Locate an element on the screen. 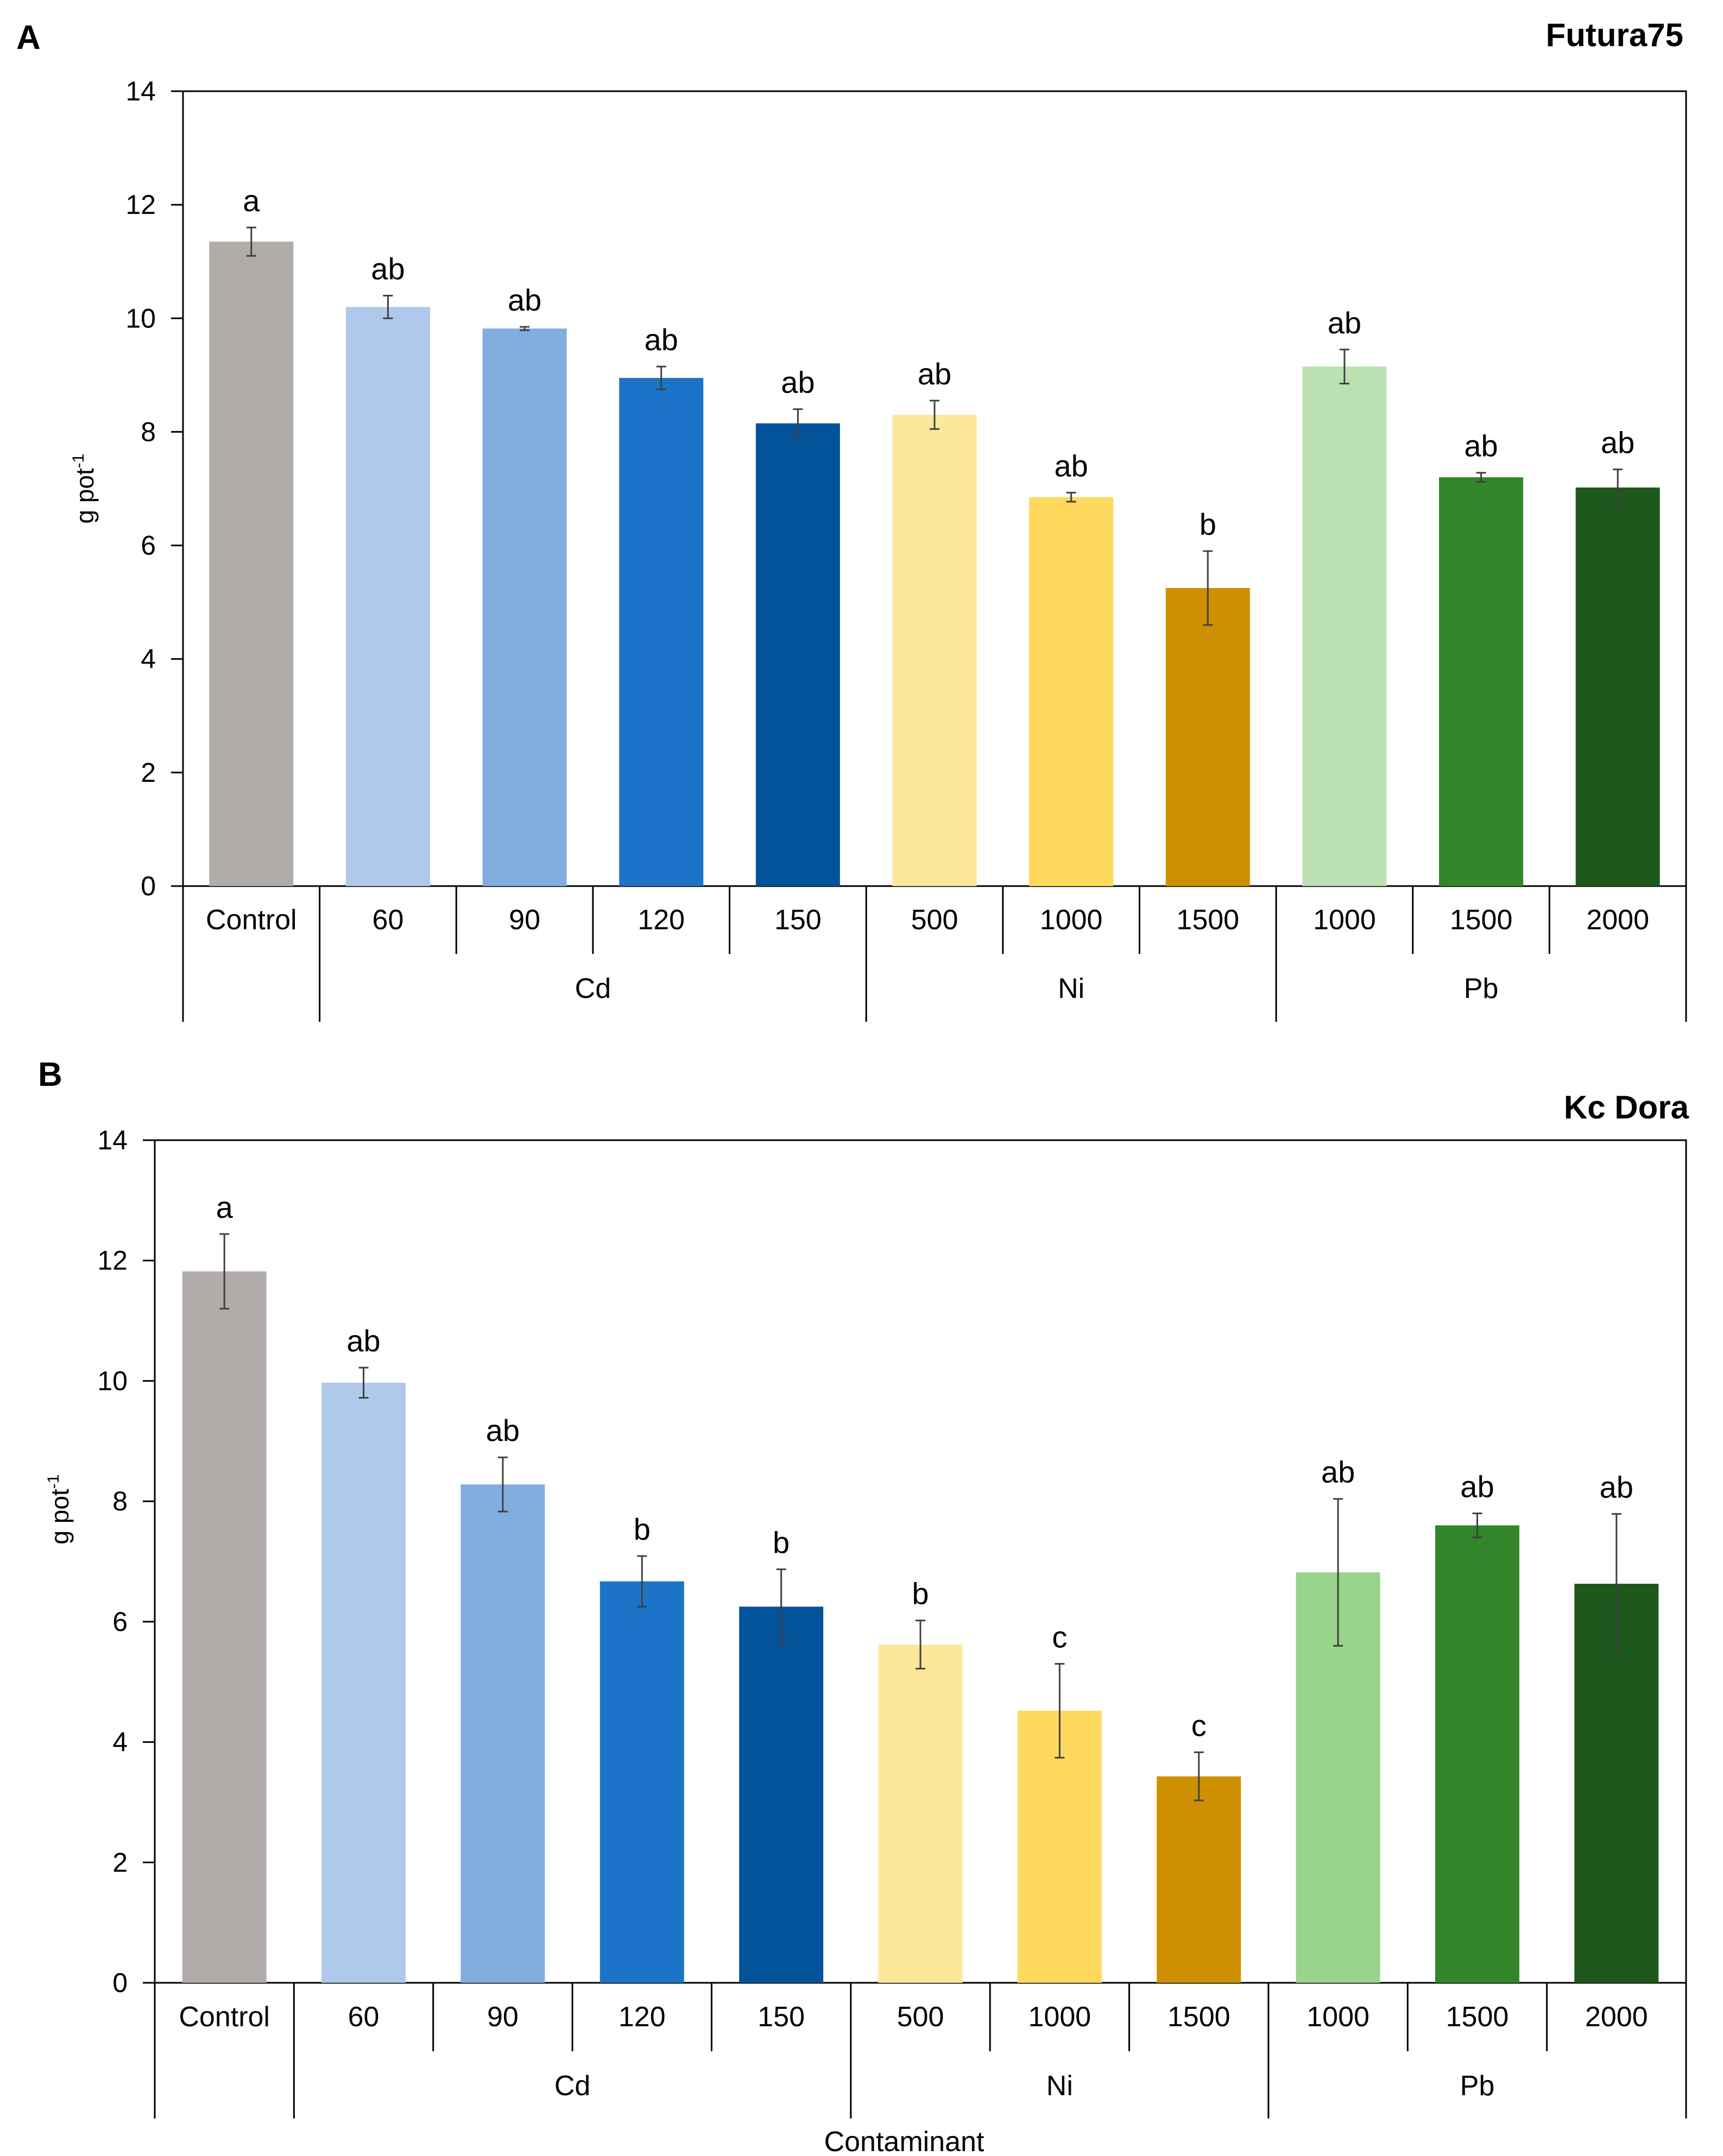 This screenshot has height=2156, width=1723. y-tick-label: 4 is located at coordinates (148, 659).